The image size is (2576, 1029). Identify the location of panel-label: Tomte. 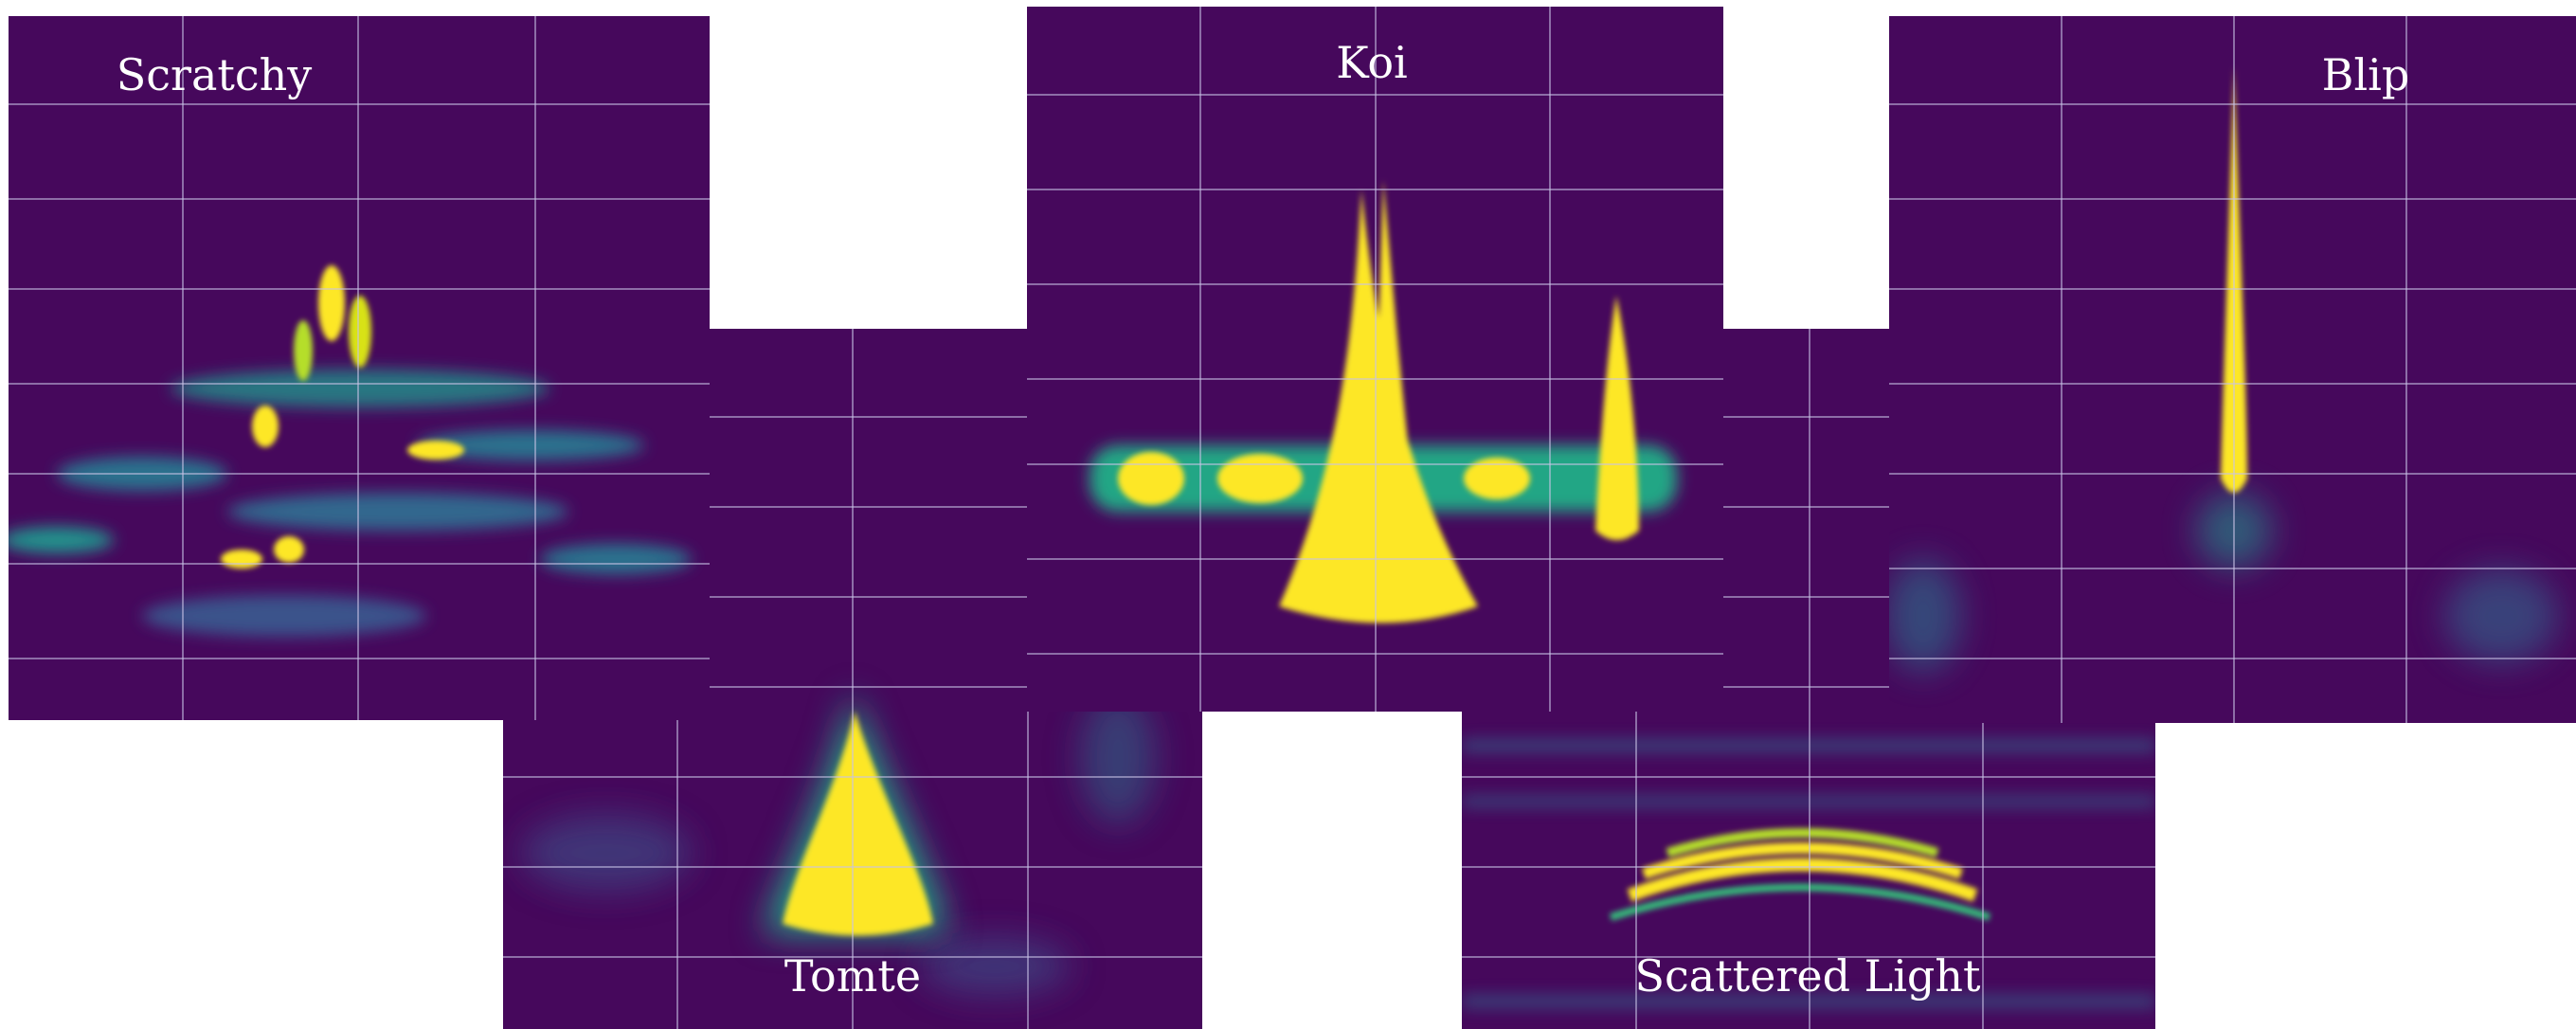
(852, 976).